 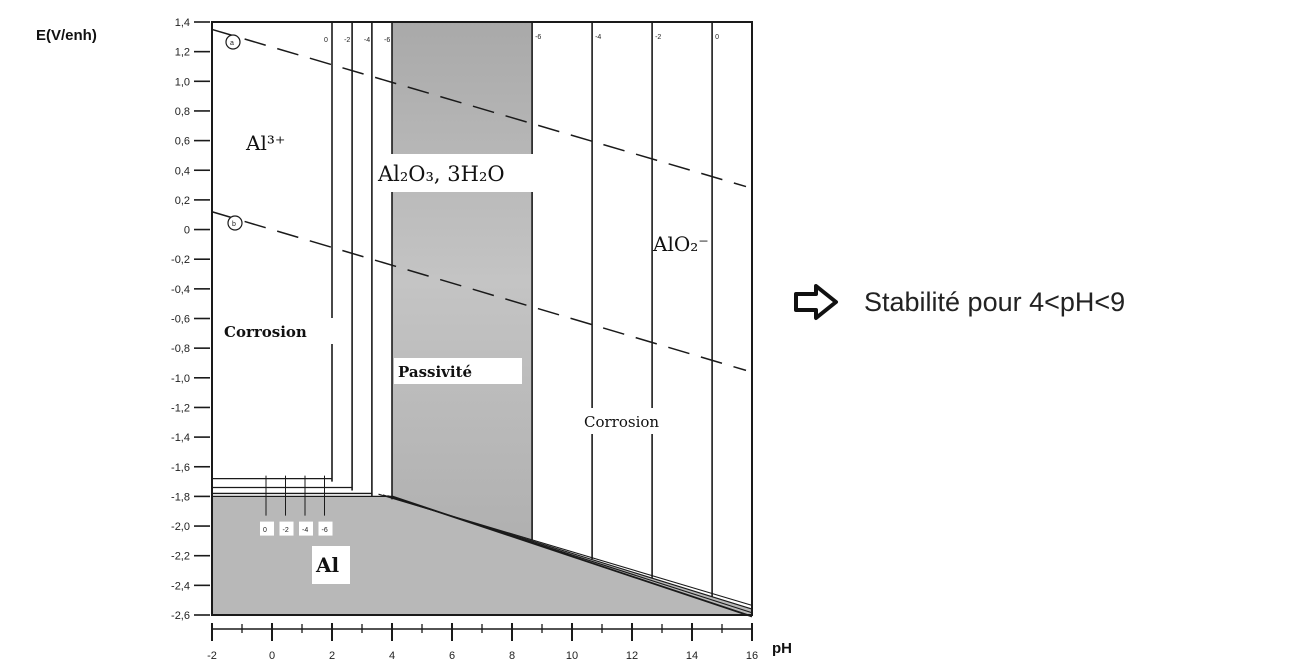 What do you see at coordinates (182, 53) in the screenshot?
I see `y-tick-label-1: 1,2` at bounding box center [182, 53].